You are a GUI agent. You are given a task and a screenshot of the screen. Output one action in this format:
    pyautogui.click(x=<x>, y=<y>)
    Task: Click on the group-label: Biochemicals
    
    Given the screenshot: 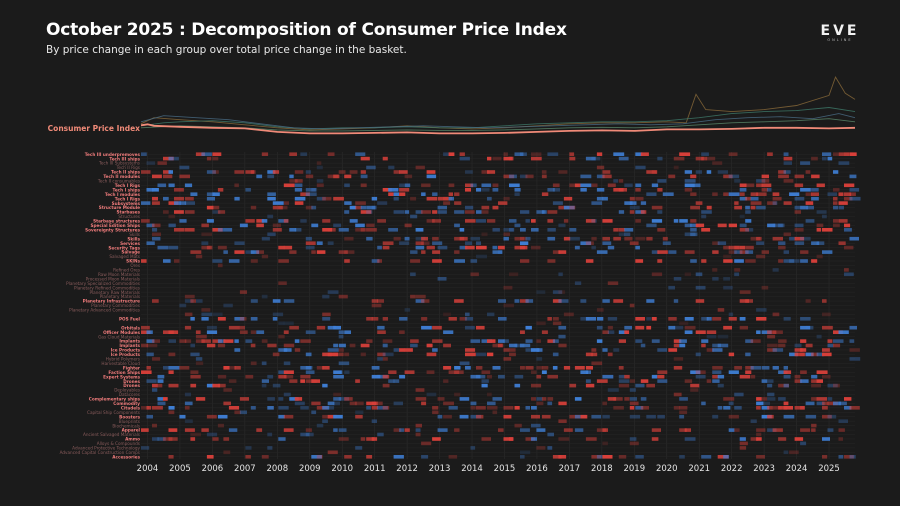 What is the action you would take?
    pyautogui.click(x=126, y=425)
    